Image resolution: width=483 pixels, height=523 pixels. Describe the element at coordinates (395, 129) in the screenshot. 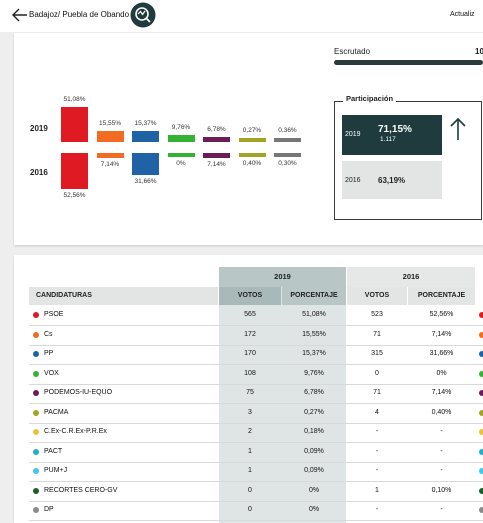

I see `participacion-2019-pct: 71,15%` at that location.